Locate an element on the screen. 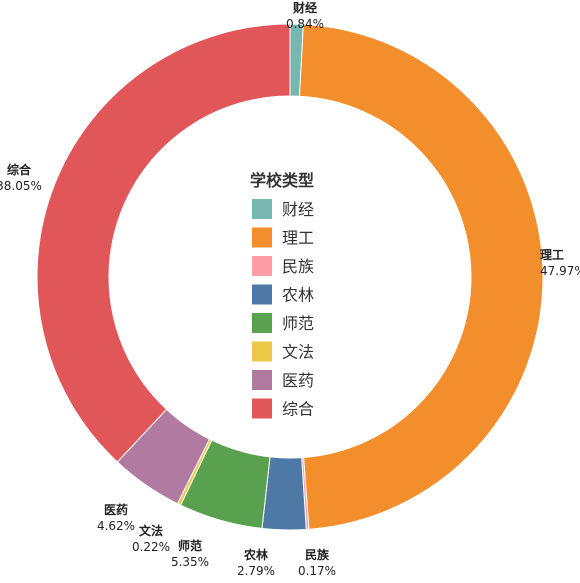  legend-title: 学校类型 is located at coordinates (282, 180).